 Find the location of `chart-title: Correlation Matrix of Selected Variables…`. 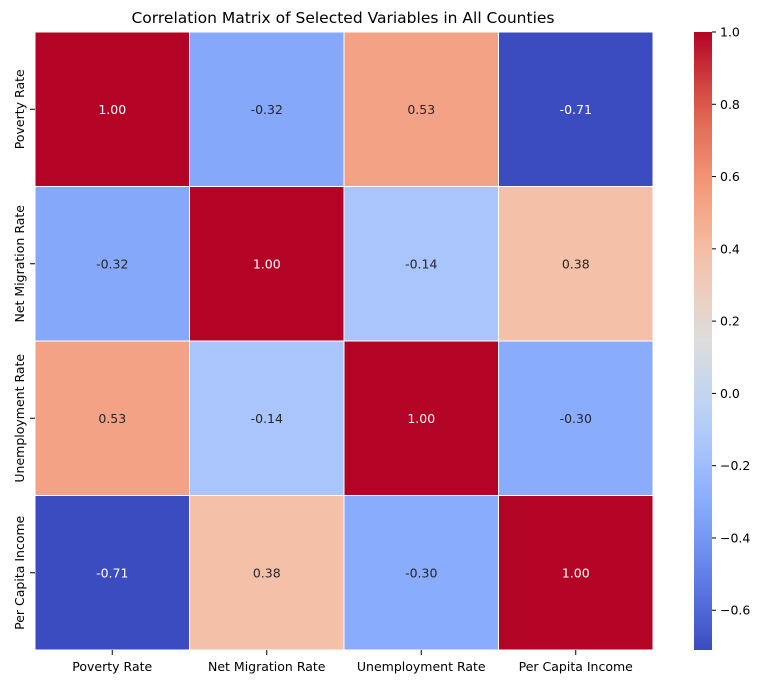

chart-title: Correlation Matrix of Selected Variables… is located at coordinates (342, 18).